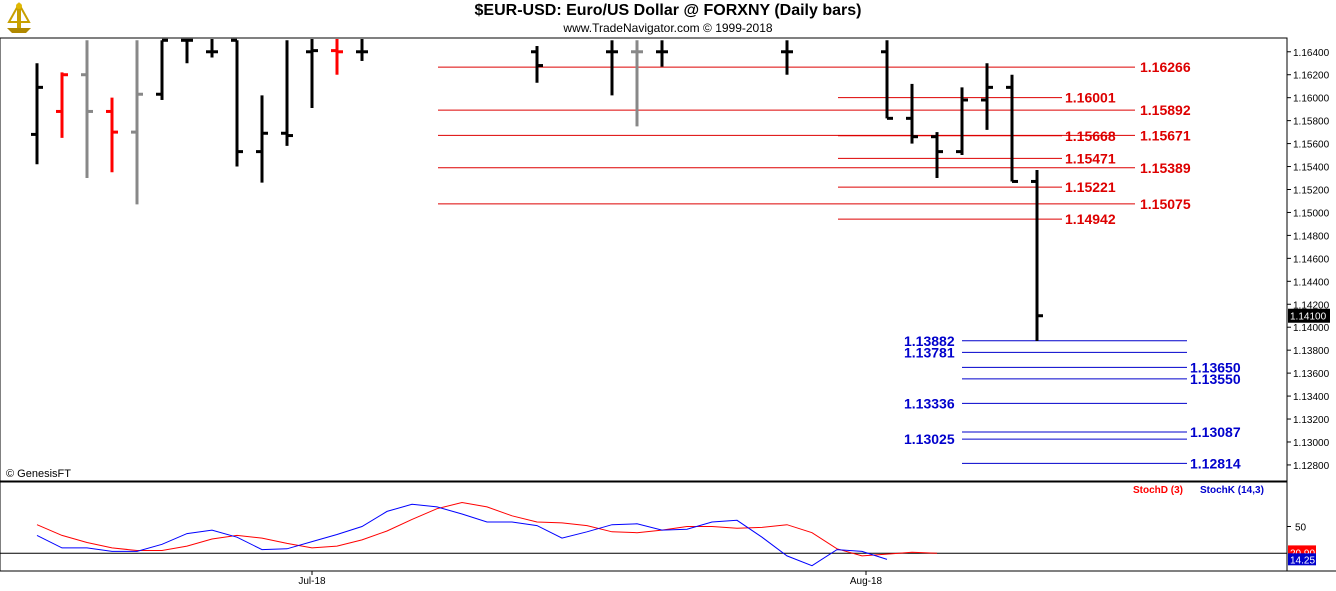 This screenshot has width=1336, height=591. Describe the element at coordinates (1215, 463) in the screenshot. I see `support-label: 1.12814` at that location.